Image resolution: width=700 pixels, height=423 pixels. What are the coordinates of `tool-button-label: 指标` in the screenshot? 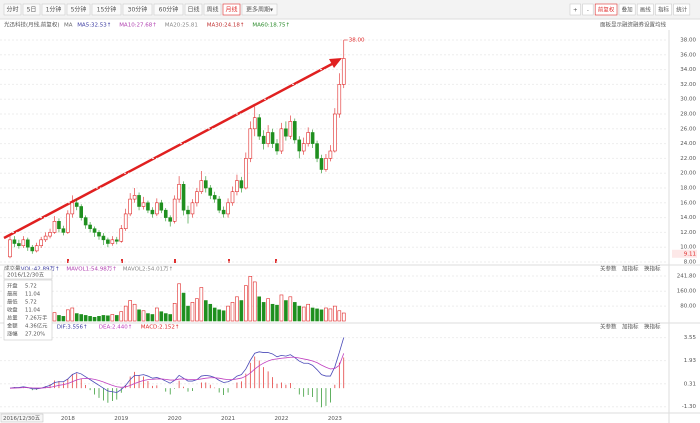 It's located at (664, 9).